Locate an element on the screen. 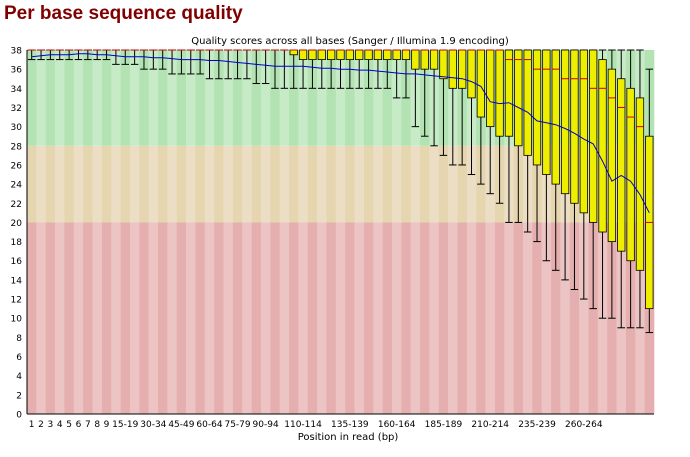 This screenshot has width=690, height=457. x-tick-label: 60-64 is located at coordinates (209, 425).